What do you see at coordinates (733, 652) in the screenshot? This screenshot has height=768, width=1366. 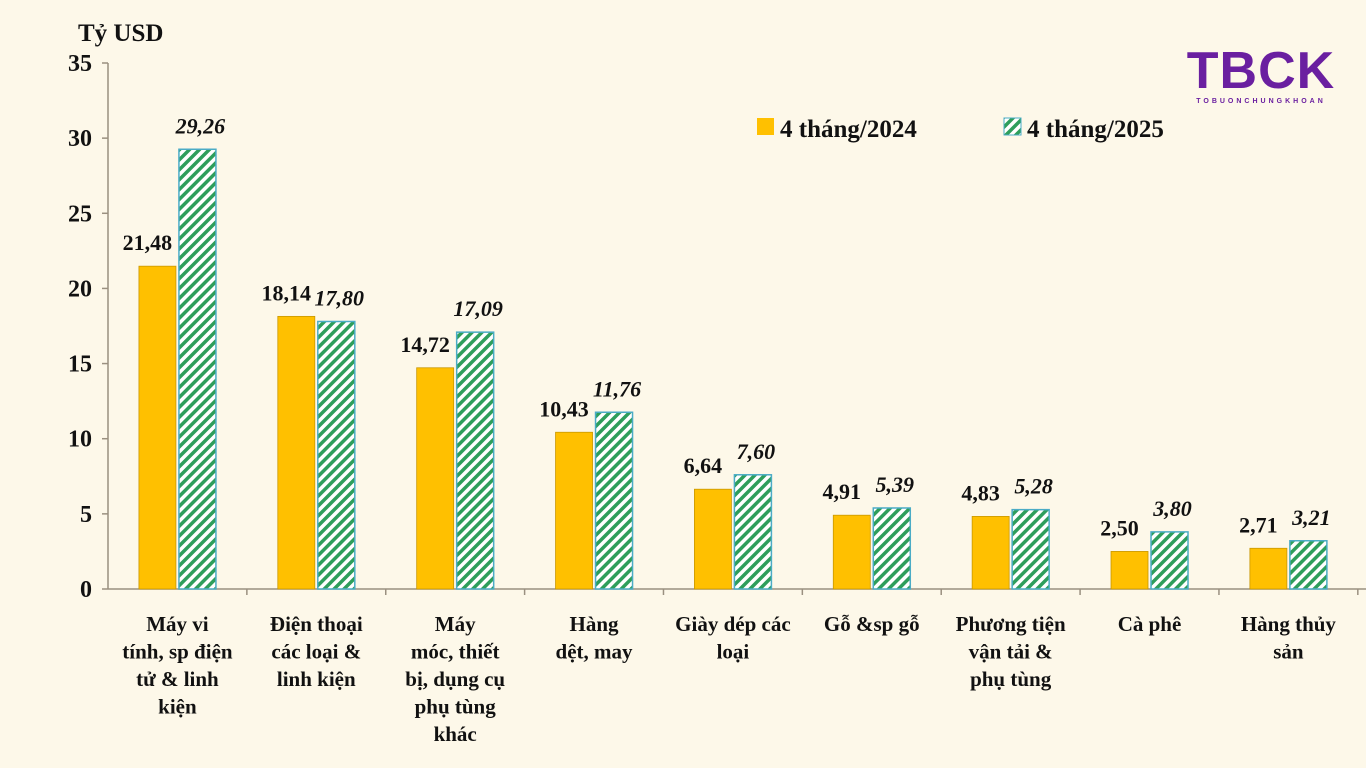 I see `x-tick-label: loại` at bounding box center [733, 652].